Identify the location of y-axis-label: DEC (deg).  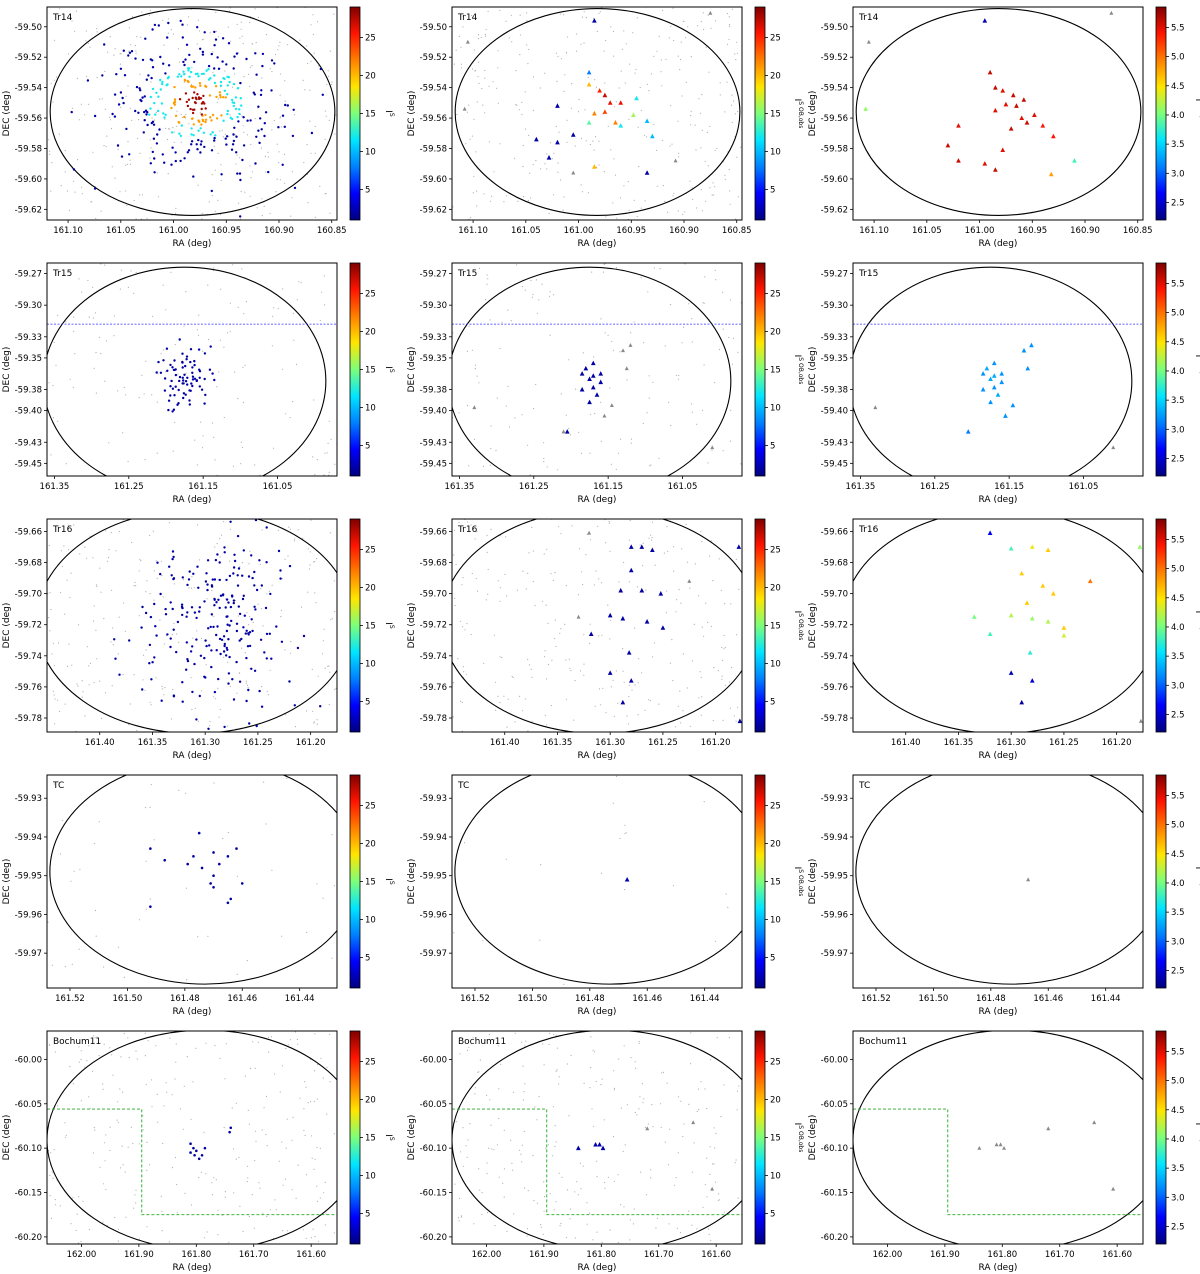
(412, 370).